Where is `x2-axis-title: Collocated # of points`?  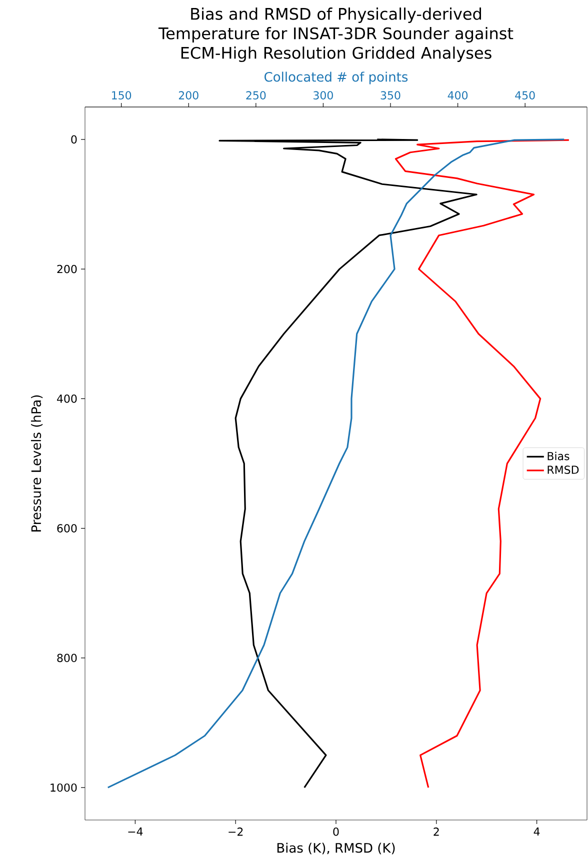 x2-axis-title: Collocated # of points is located at coordinates (336, 78).